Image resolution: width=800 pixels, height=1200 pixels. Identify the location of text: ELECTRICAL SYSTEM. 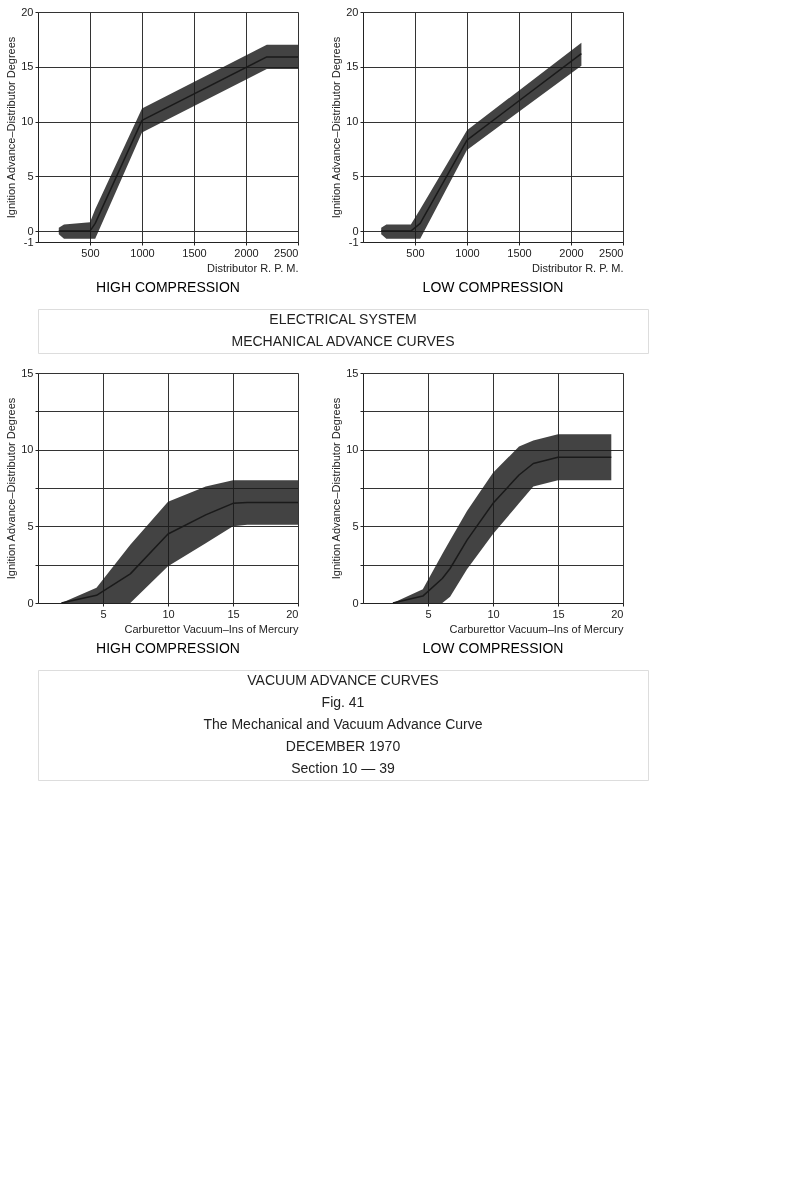
(343, 319).